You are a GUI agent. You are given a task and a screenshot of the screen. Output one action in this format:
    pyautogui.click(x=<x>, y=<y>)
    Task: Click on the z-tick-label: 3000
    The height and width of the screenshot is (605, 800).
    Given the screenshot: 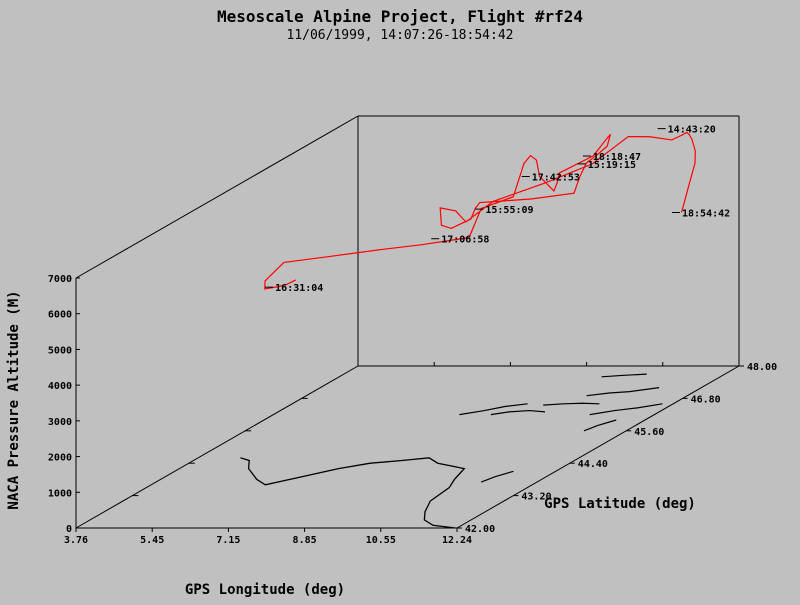 What is the action you would take?
    pyautogui.click(x=60, y=422)
    